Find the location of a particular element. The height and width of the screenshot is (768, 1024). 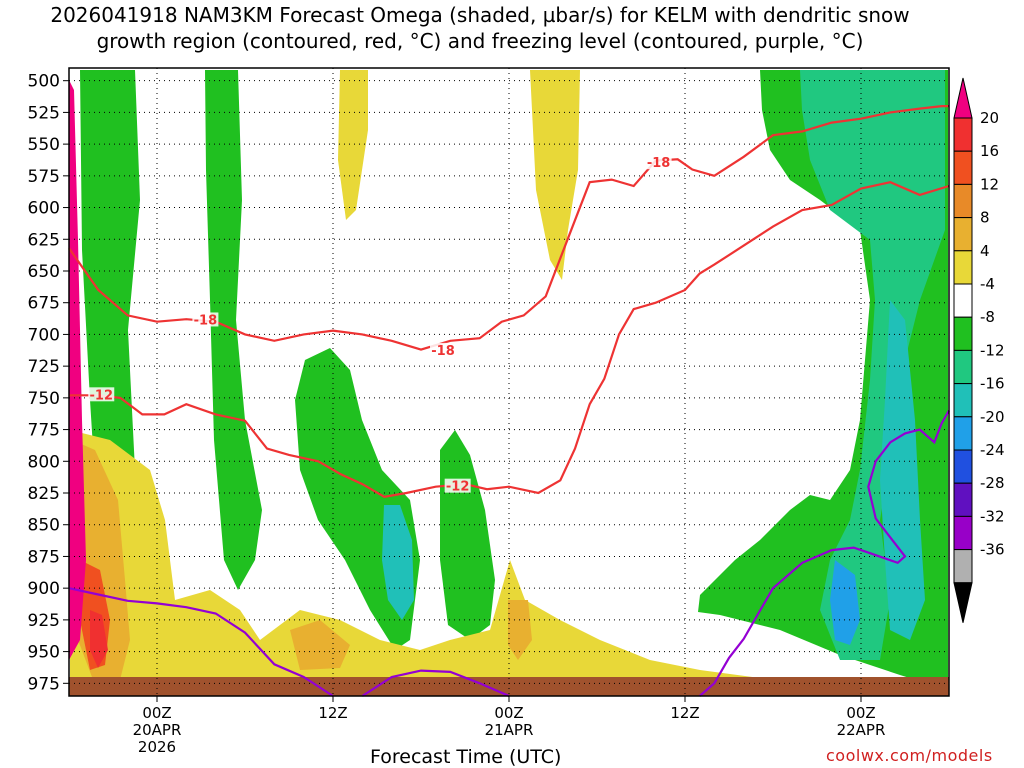

colorbar-label: -12 is located at coordinates (992, 350).